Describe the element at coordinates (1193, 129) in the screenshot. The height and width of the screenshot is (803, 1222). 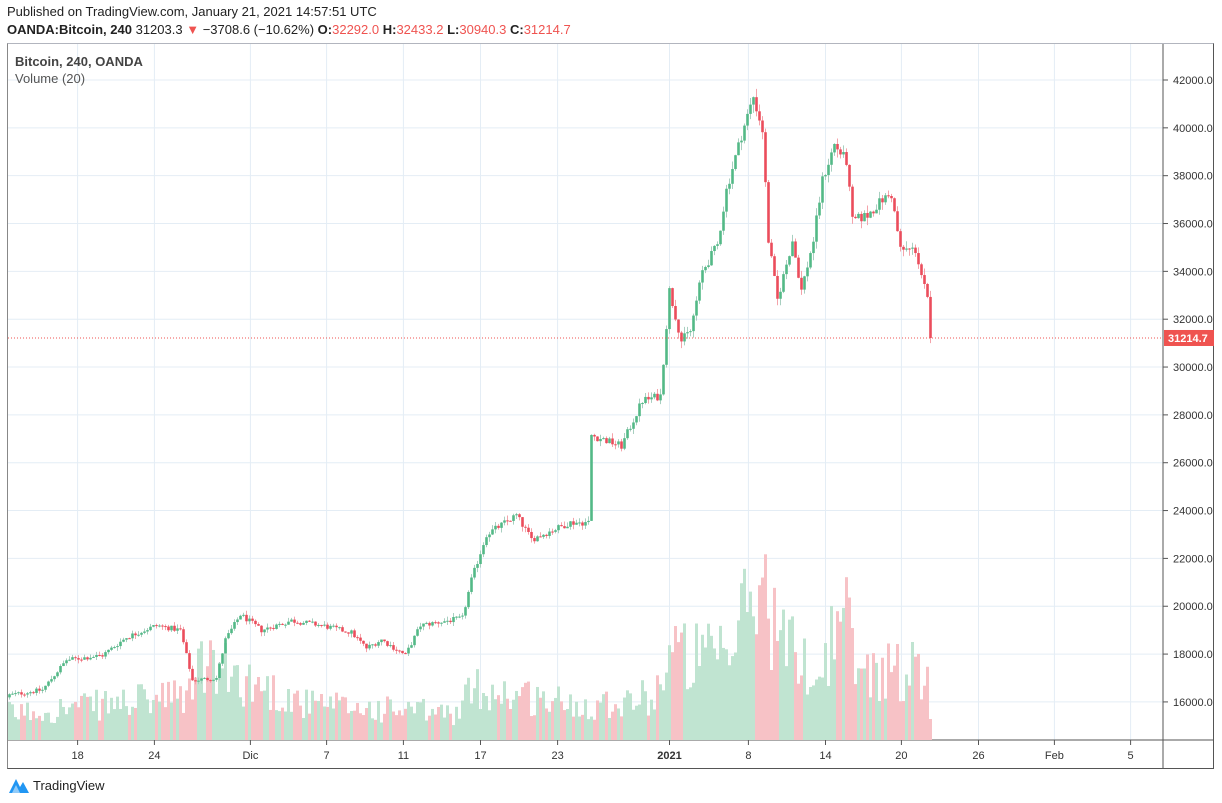
I see `y-tick-label: 40000.0` at that location.